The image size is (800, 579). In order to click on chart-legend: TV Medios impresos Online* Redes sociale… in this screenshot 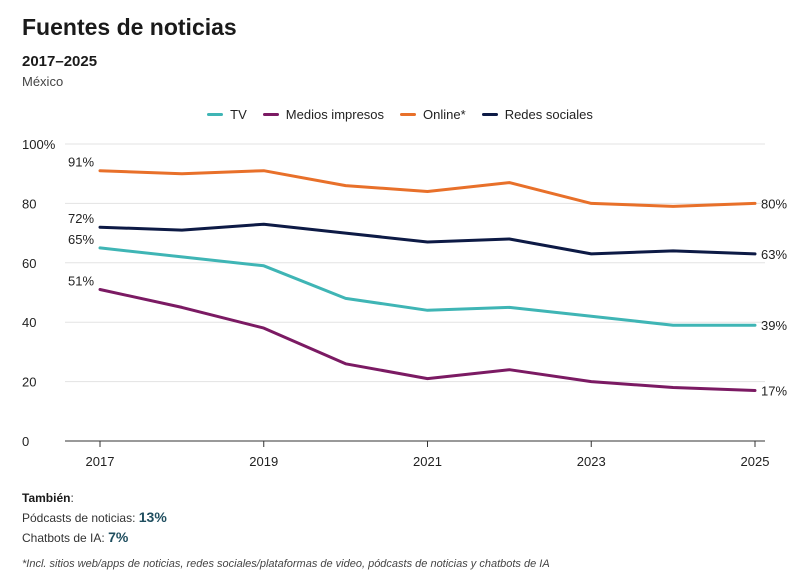, I will do `click(400, 114)`.